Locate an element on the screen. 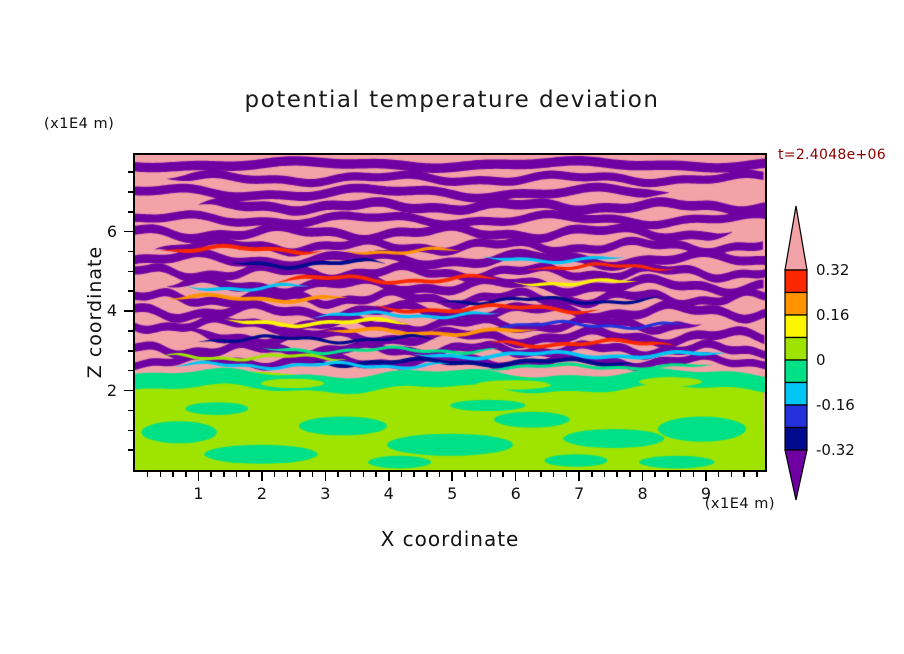  z-tick-label: 2 is located at coordinates (111, 390).